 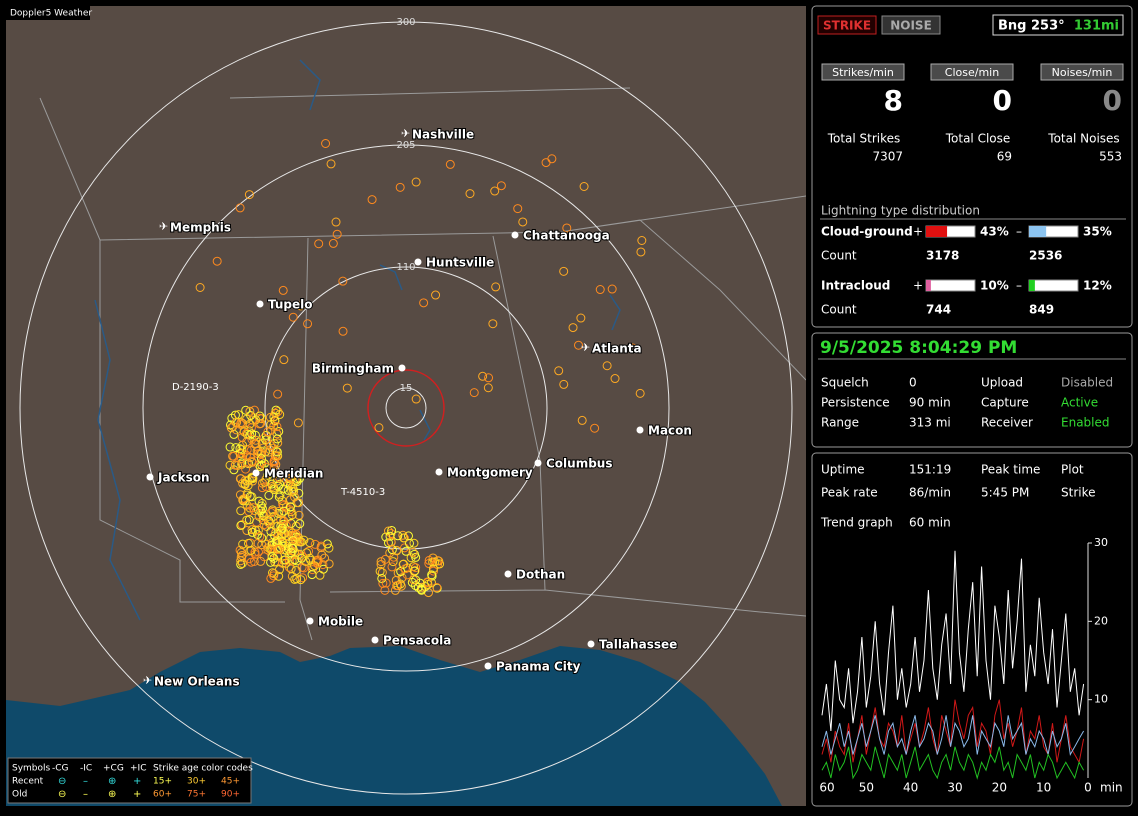 I want to click on legend-symbol: ⊕, so click(x=112, y=794).